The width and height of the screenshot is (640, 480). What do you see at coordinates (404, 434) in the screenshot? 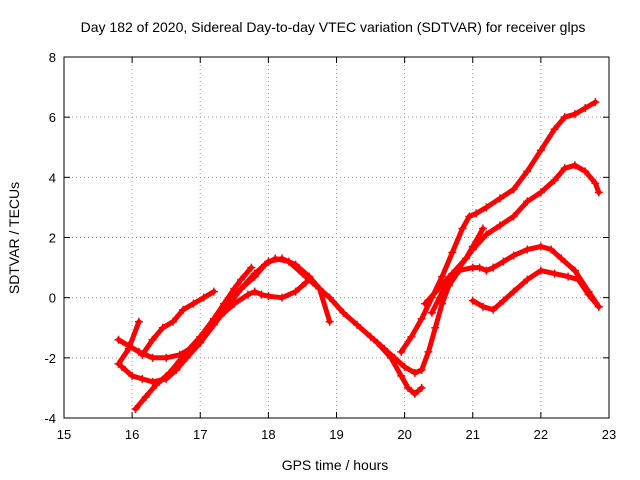
I see `x-tick-label: 20` at bounding box center [404, 434].